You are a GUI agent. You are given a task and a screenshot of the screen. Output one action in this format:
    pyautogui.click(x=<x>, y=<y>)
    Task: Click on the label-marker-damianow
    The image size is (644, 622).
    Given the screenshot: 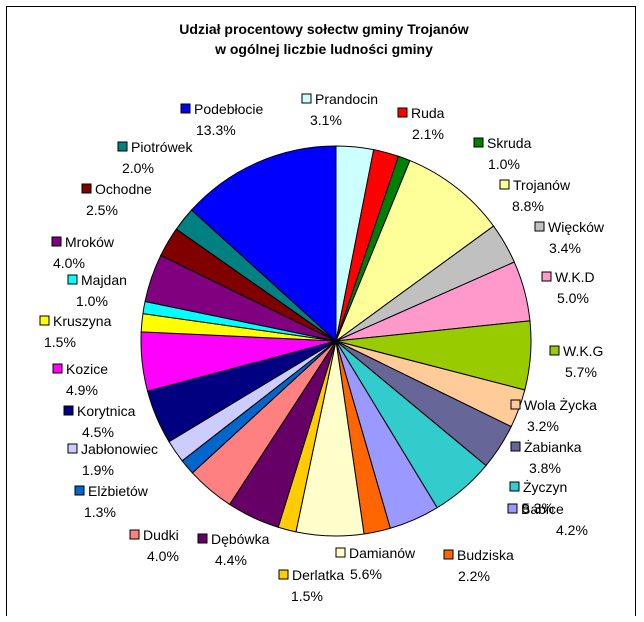 What is the action you would take?
    pyautogui.click(x=340, y=552)
    